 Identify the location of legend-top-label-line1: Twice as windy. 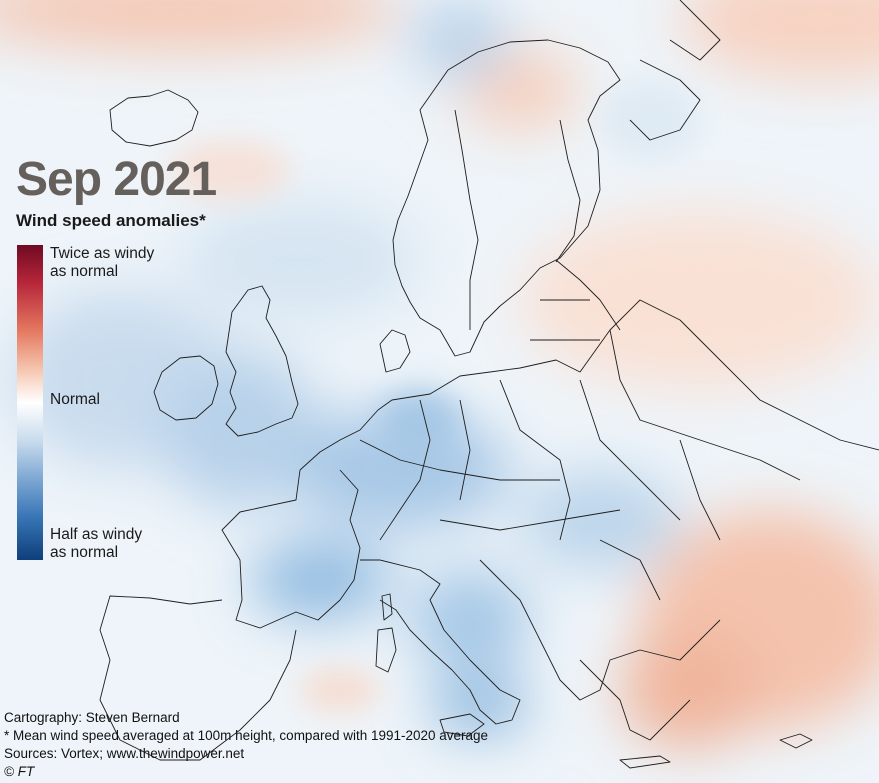
(102, 253).